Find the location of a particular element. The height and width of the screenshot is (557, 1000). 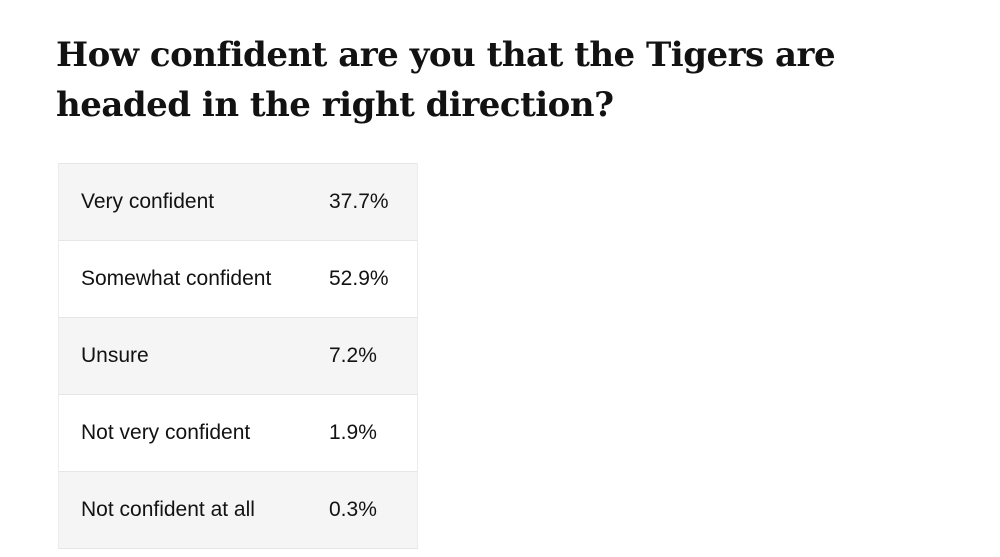

response-percentage: 37.7% is located at coordinates (373, 202).